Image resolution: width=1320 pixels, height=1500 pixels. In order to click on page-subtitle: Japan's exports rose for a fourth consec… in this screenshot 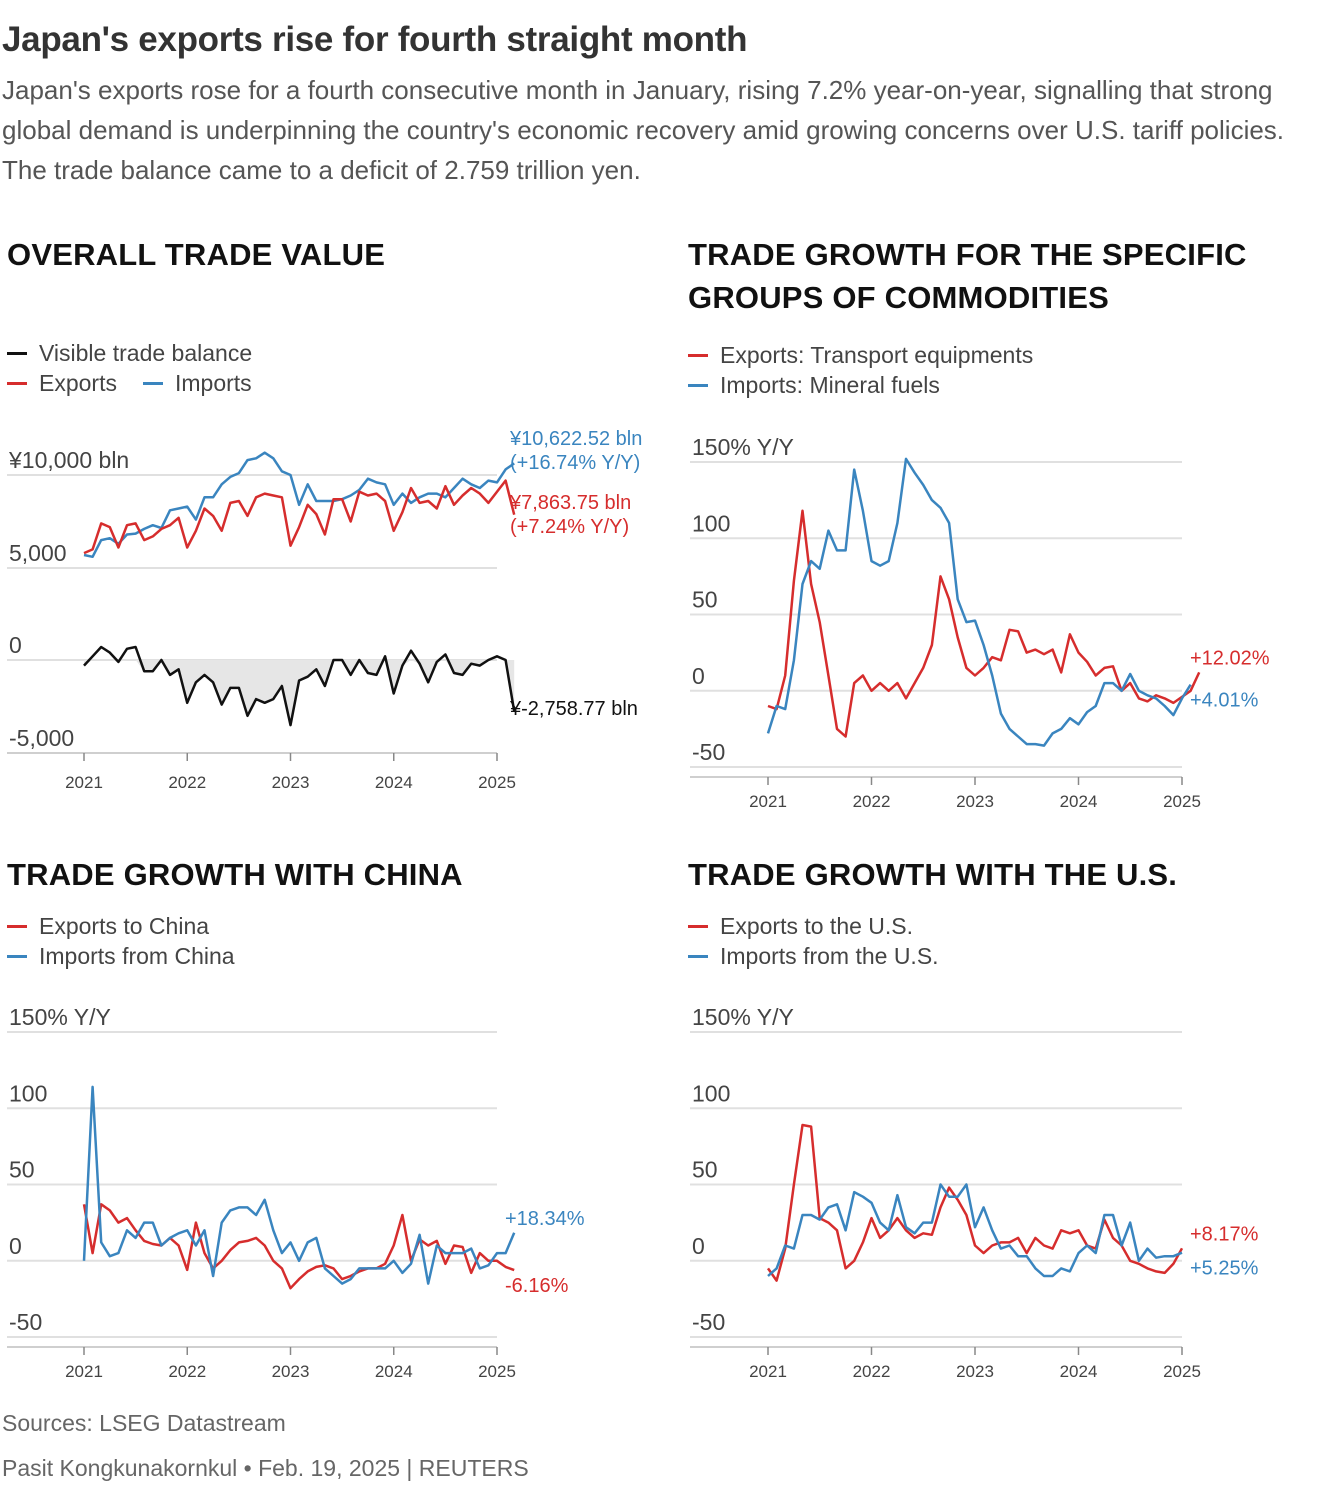, I will do `click(643, 130)`.